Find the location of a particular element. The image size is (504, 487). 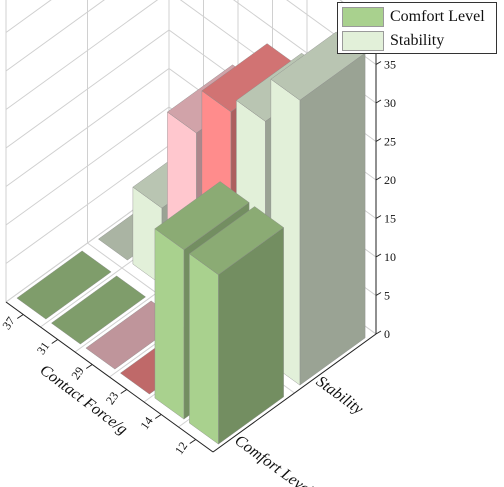

x-axis-line is located at coordinates (109, 377).